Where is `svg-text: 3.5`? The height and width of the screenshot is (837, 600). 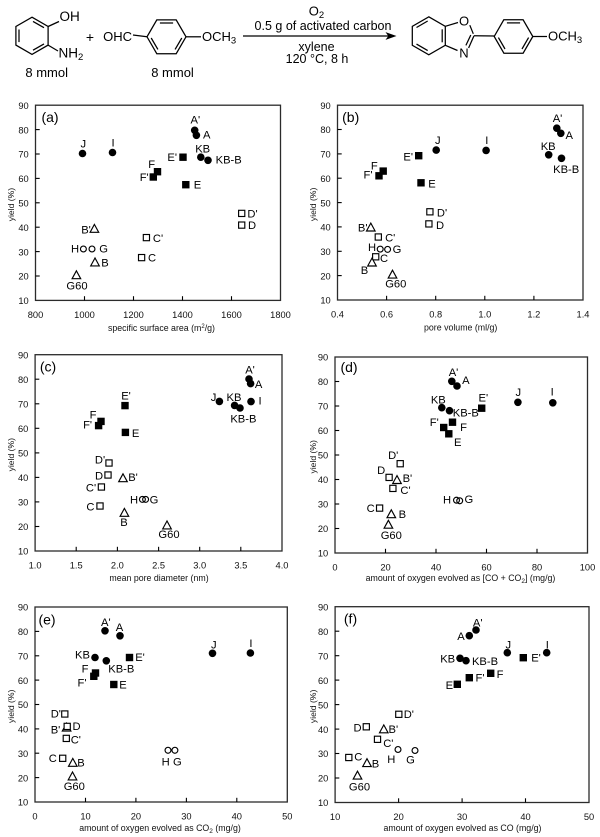
svg-text: 3.5 is located at coordinates (240, 565).